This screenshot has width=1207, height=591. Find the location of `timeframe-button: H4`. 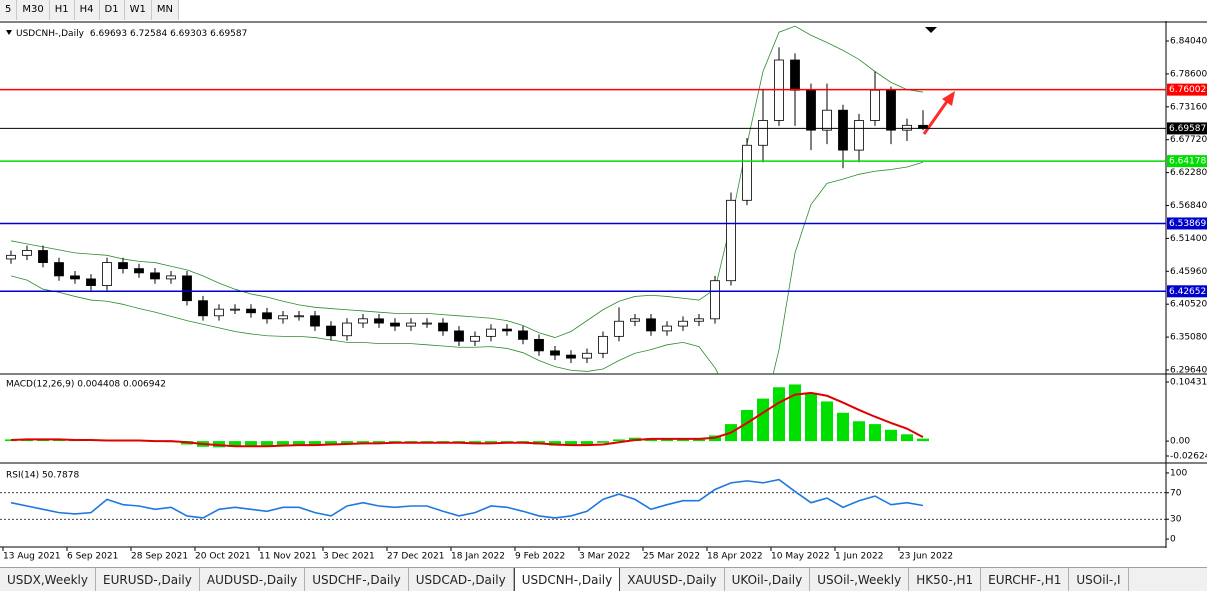

timeframe-button: H4 is located at coordinates (87, 10).